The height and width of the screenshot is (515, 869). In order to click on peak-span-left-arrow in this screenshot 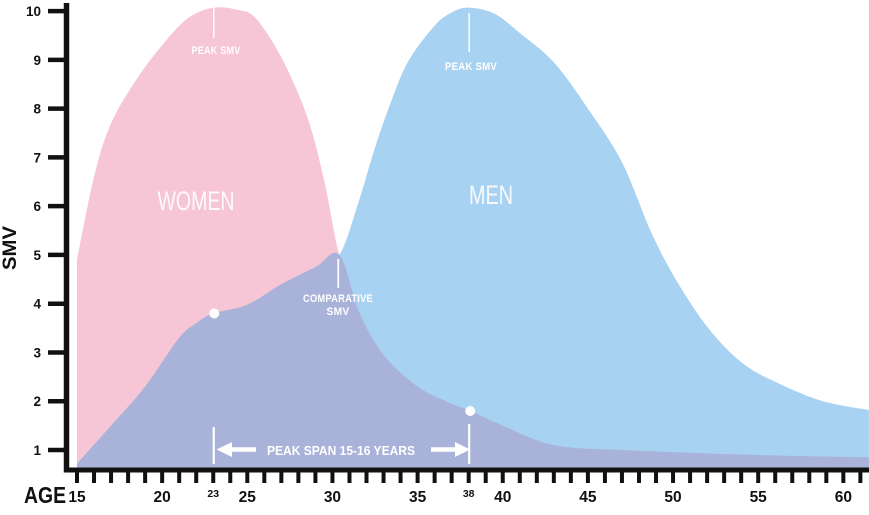, I will do `click(236, 449)`.